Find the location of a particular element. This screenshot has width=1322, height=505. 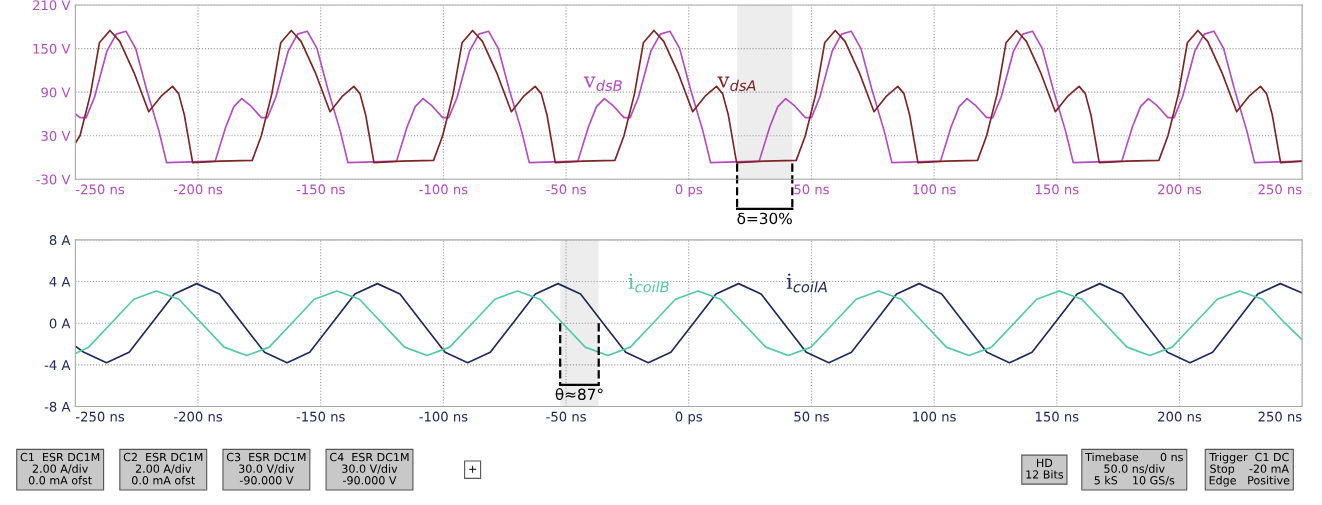

text: C1 ESR DC1M 2.00 A/div 0.0 mA ofst is located at coordinates (60, 468).